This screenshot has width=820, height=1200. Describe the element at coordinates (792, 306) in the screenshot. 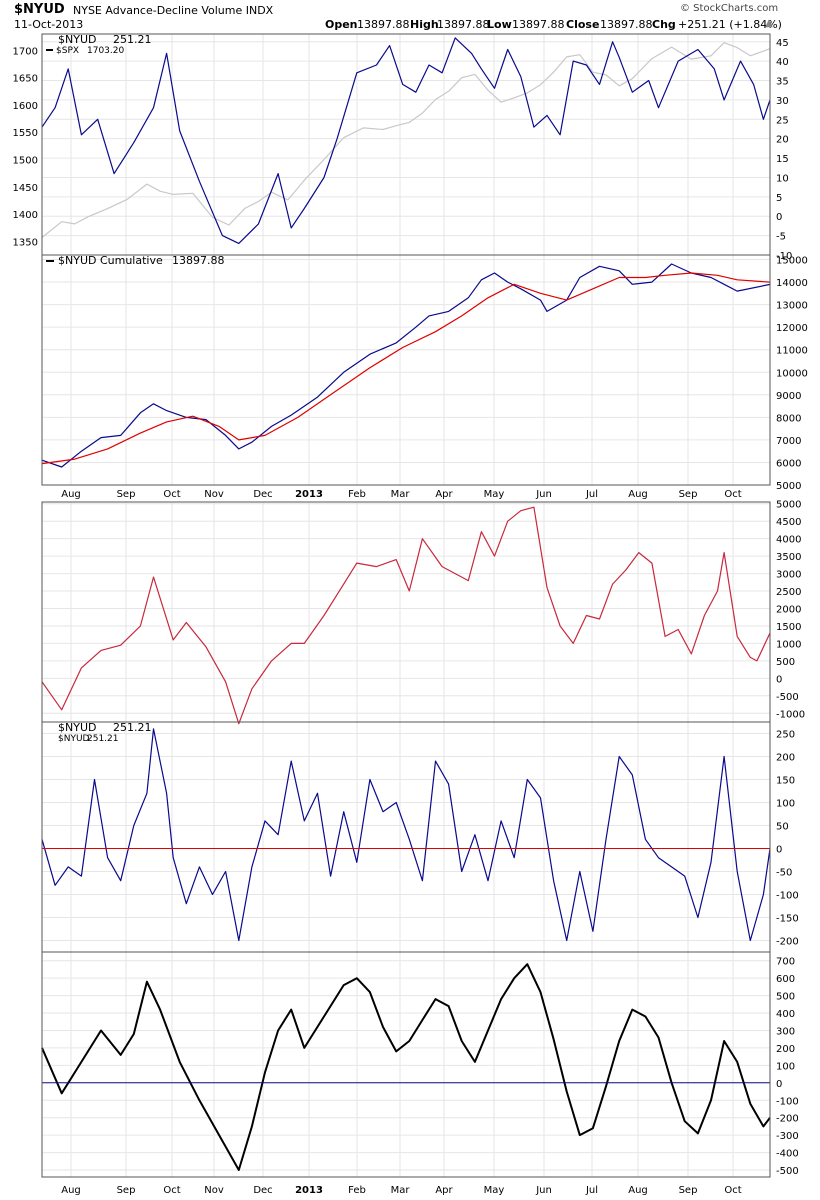

I see `y-tick-label: 13000` at that location.